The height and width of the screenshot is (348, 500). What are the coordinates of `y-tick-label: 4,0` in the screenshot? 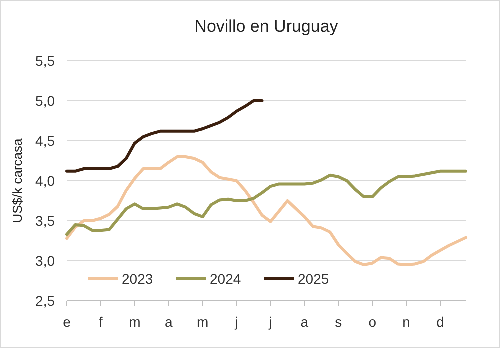 It's located at (46, 181).